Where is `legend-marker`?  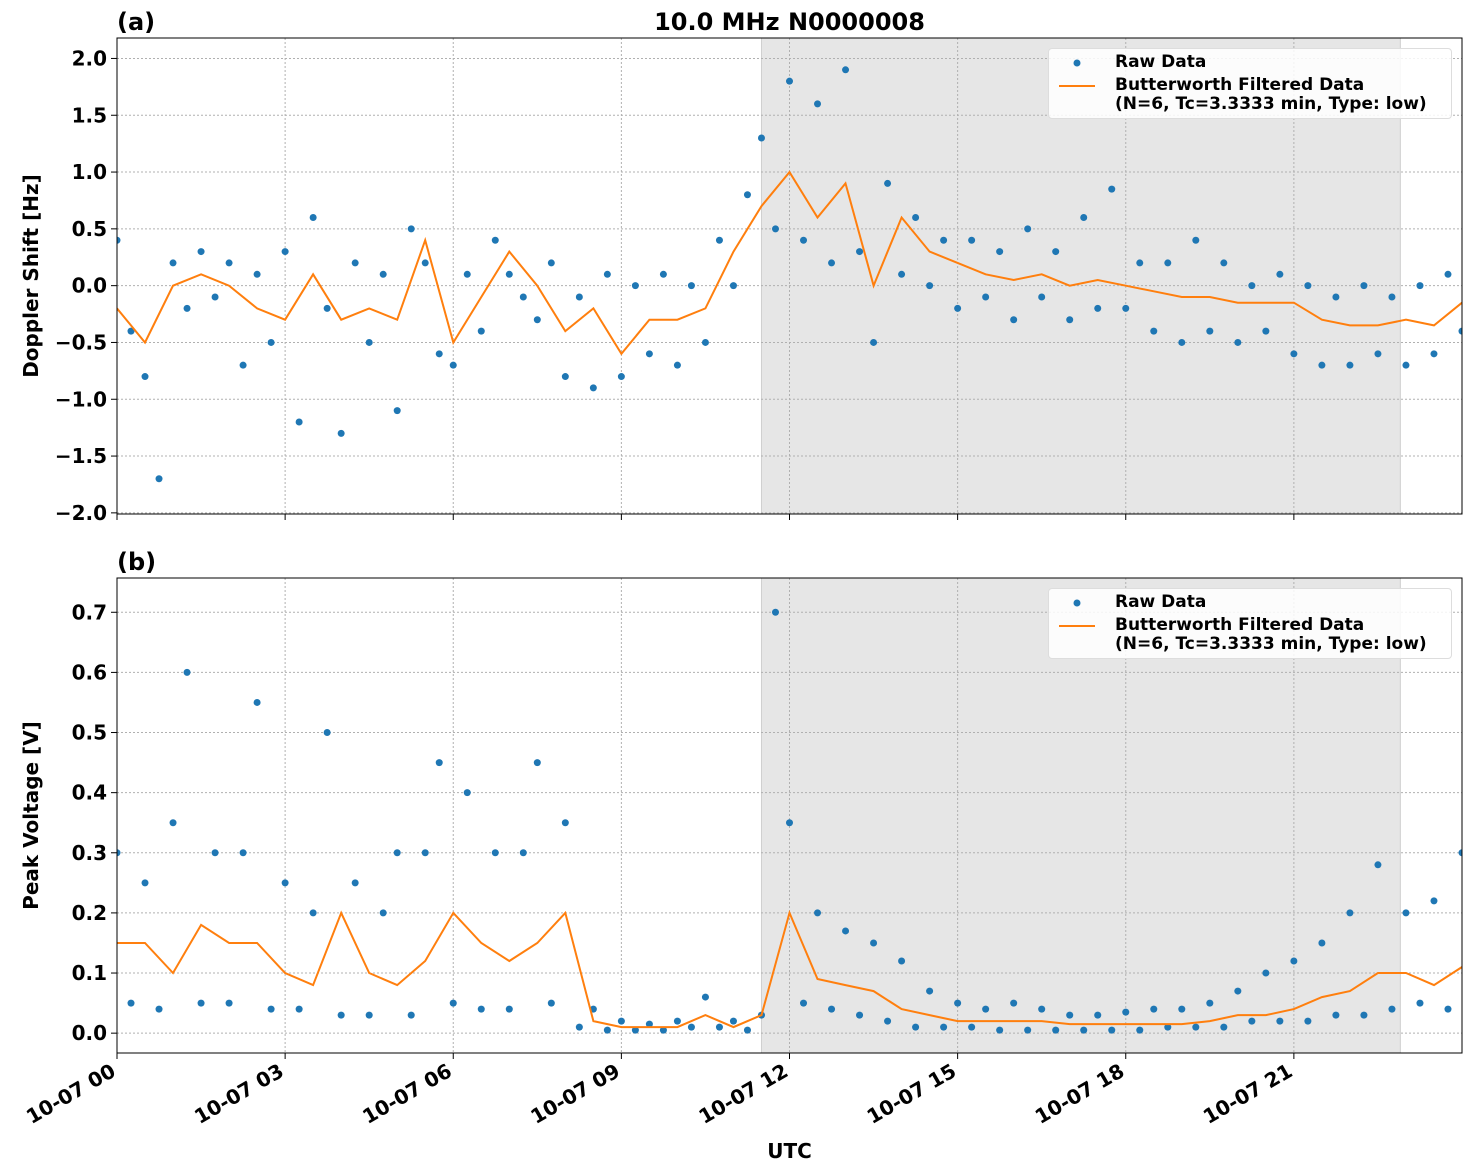
legend-marker is located at coordinates (1077, 63).